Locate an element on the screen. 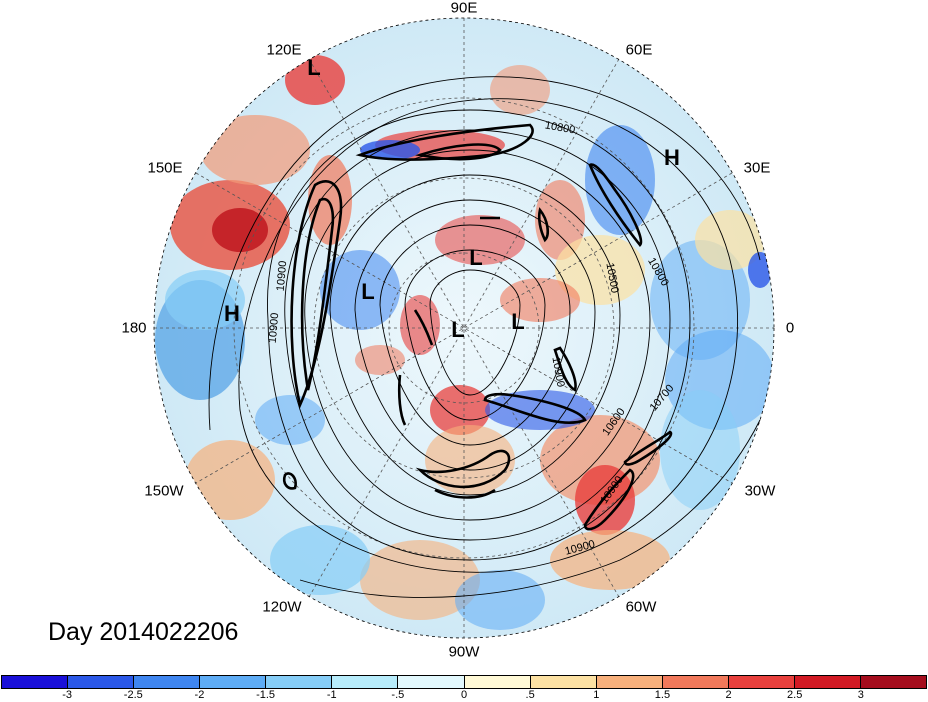 The height and width of the screenshot is (702, 928). colorbar-tick-label: -1.5 is located at coordinates (266, 695).